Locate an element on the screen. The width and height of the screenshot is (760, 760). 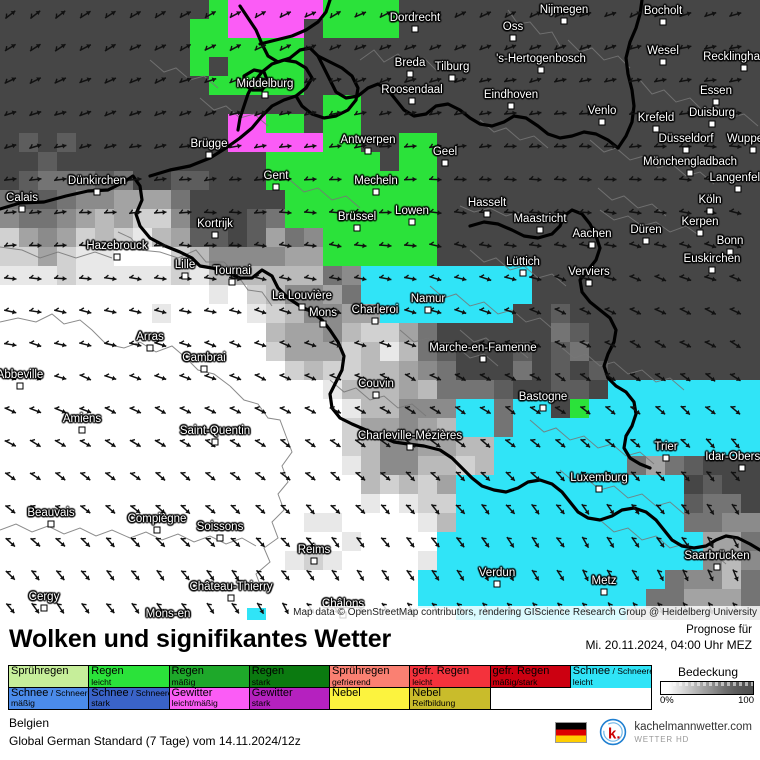
legend-cell-intensity: mäßig is located at coordinates (183, 681).